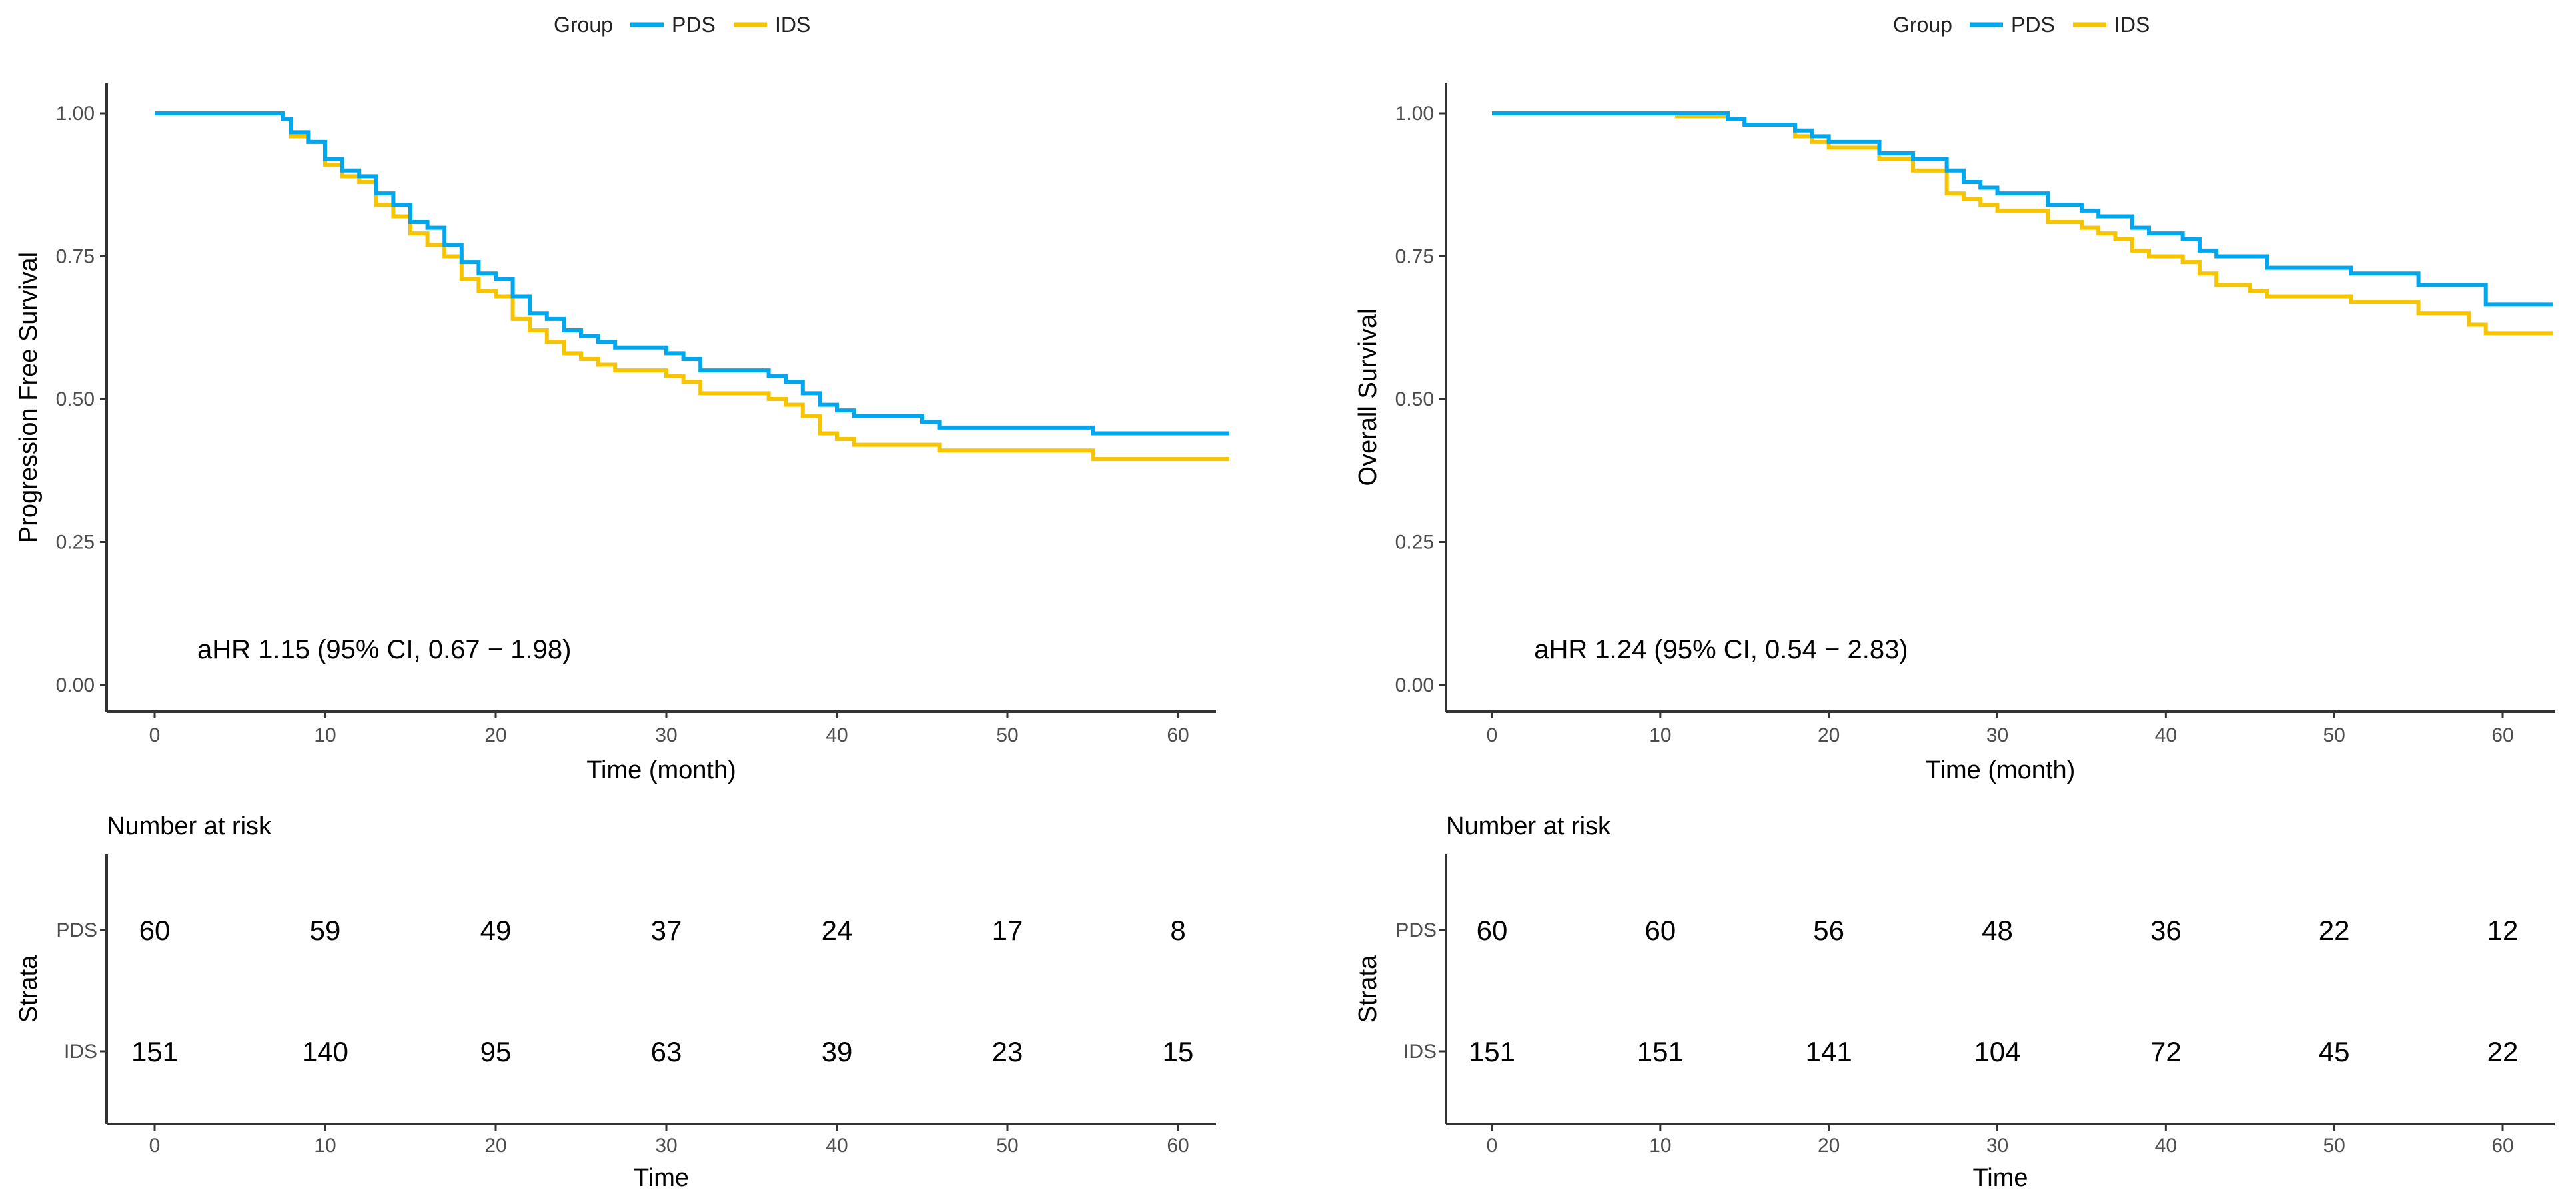 This screenshot has height=1202, width=2576. I want to click on risk-count: 39, so click(838, 1051).